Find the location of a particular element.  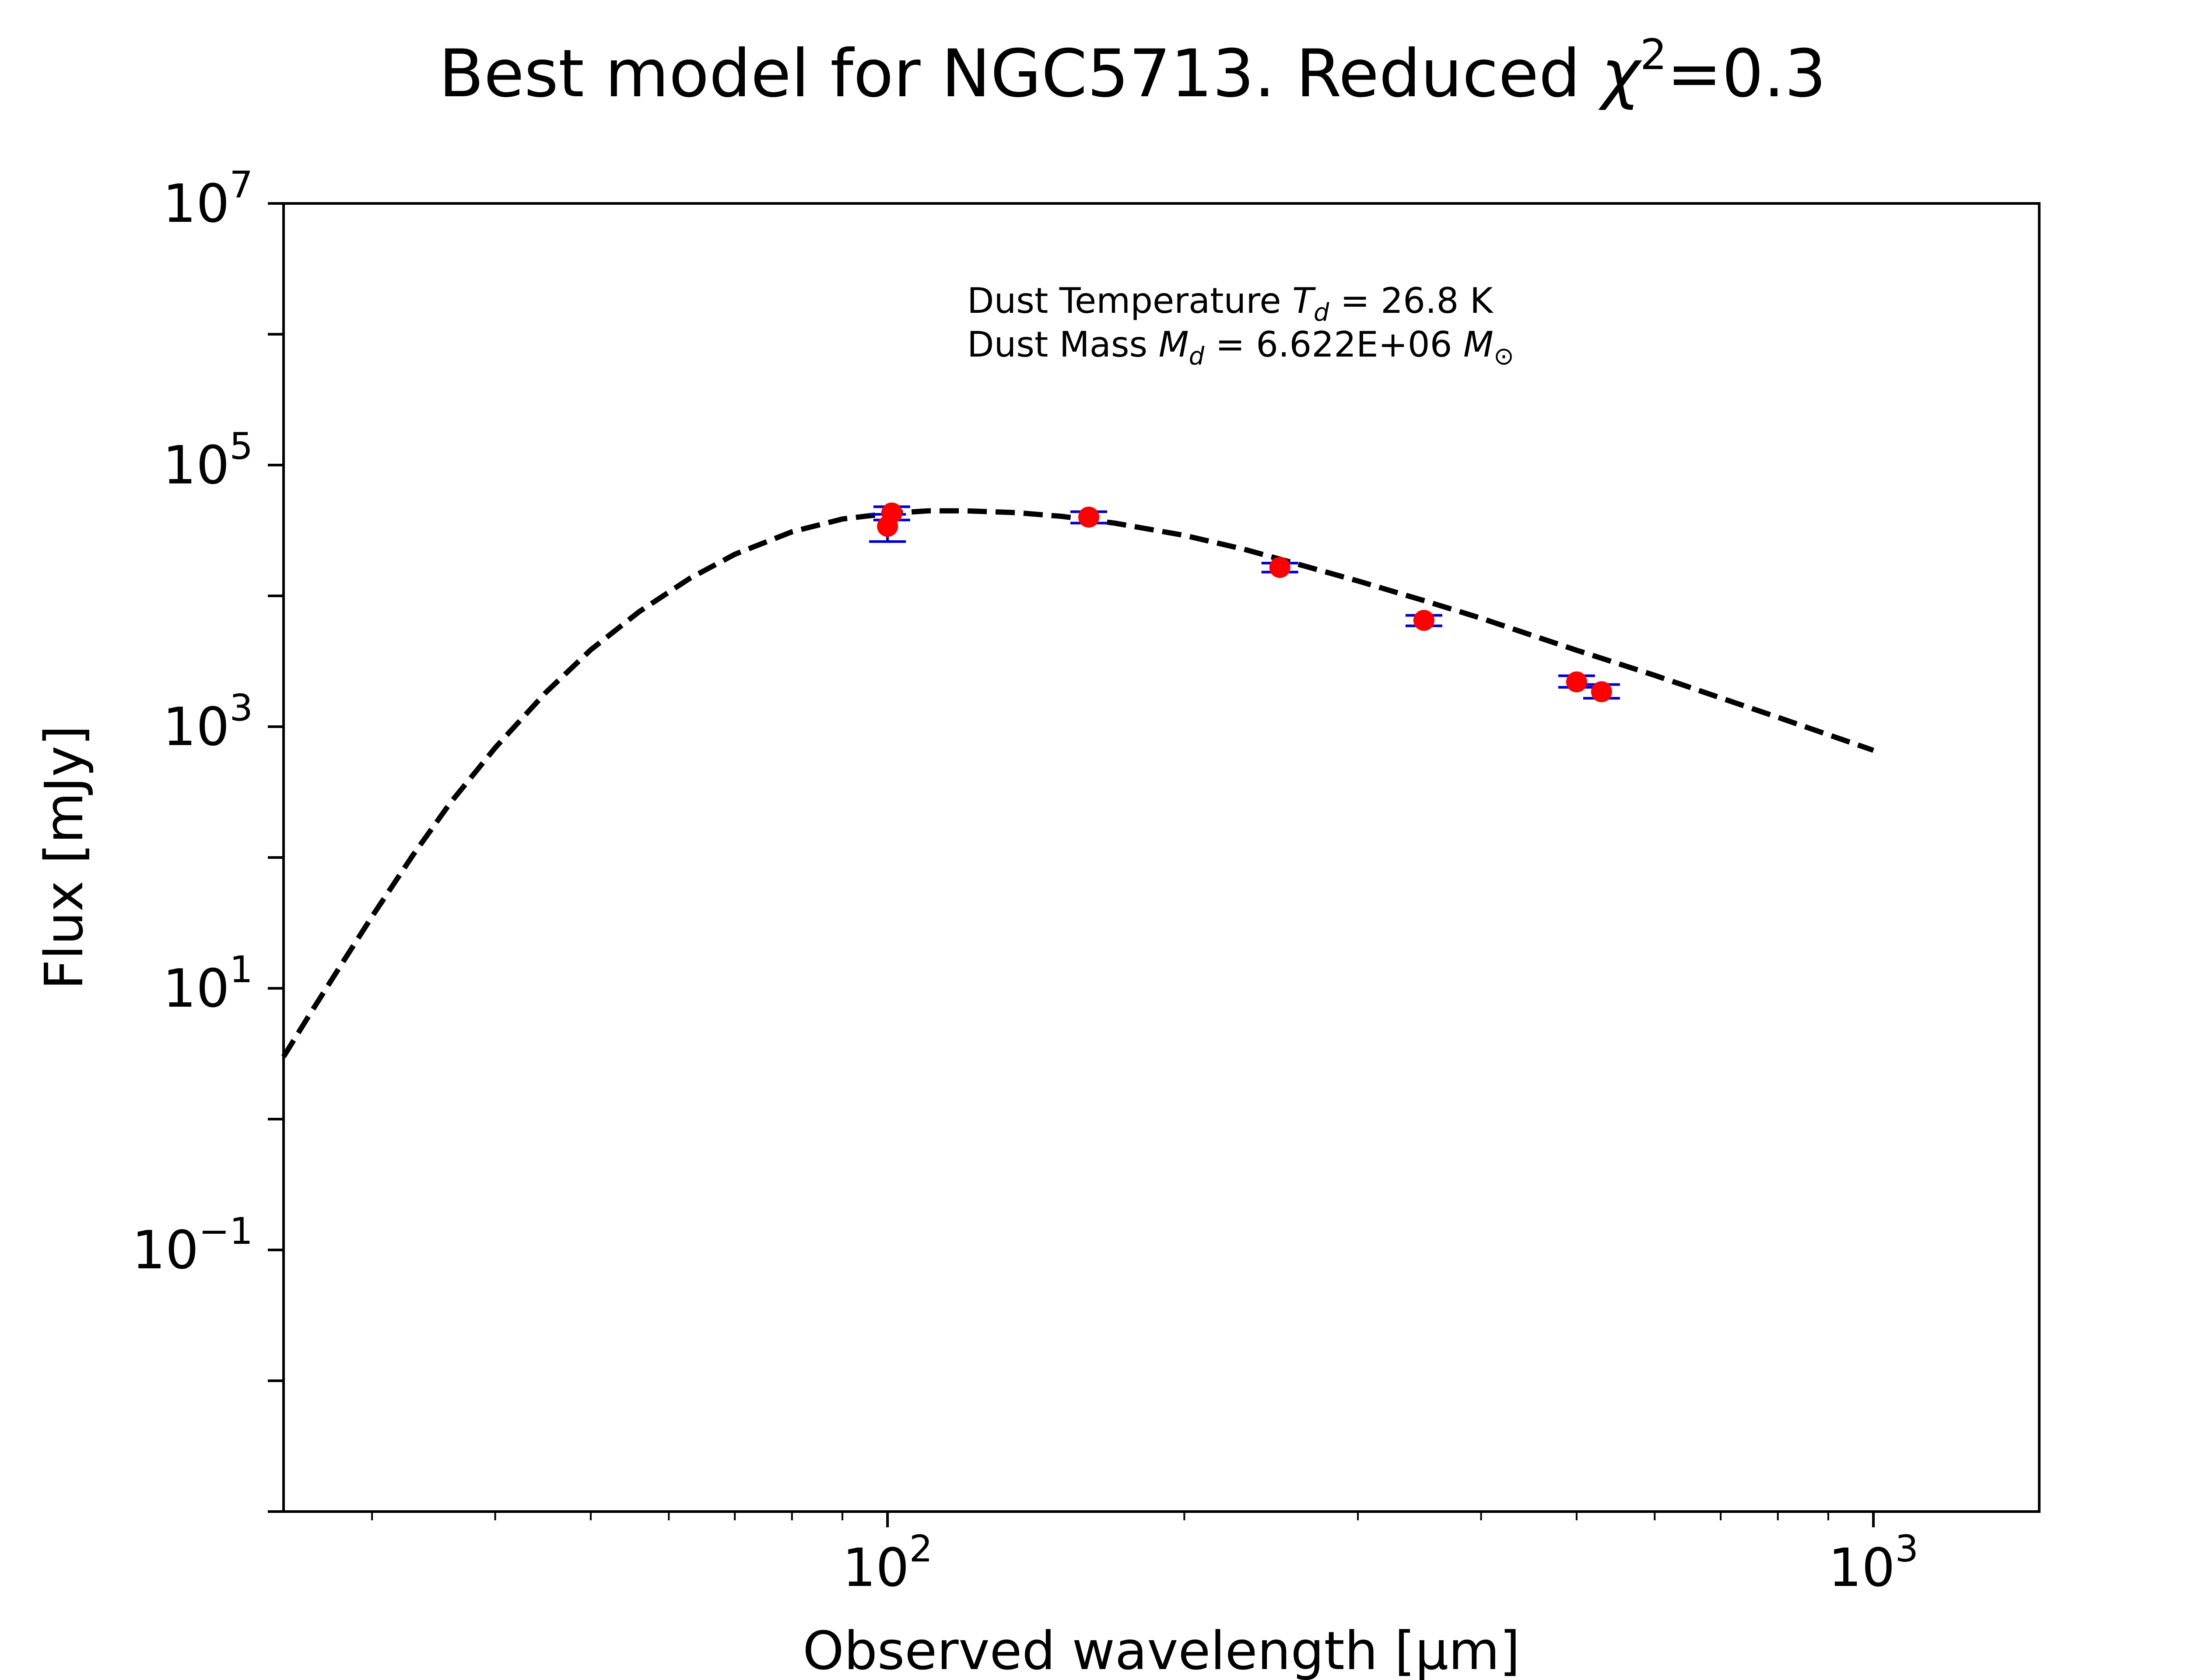

chart-title-tail: =0.3 is located at coordinates (1746, 74).